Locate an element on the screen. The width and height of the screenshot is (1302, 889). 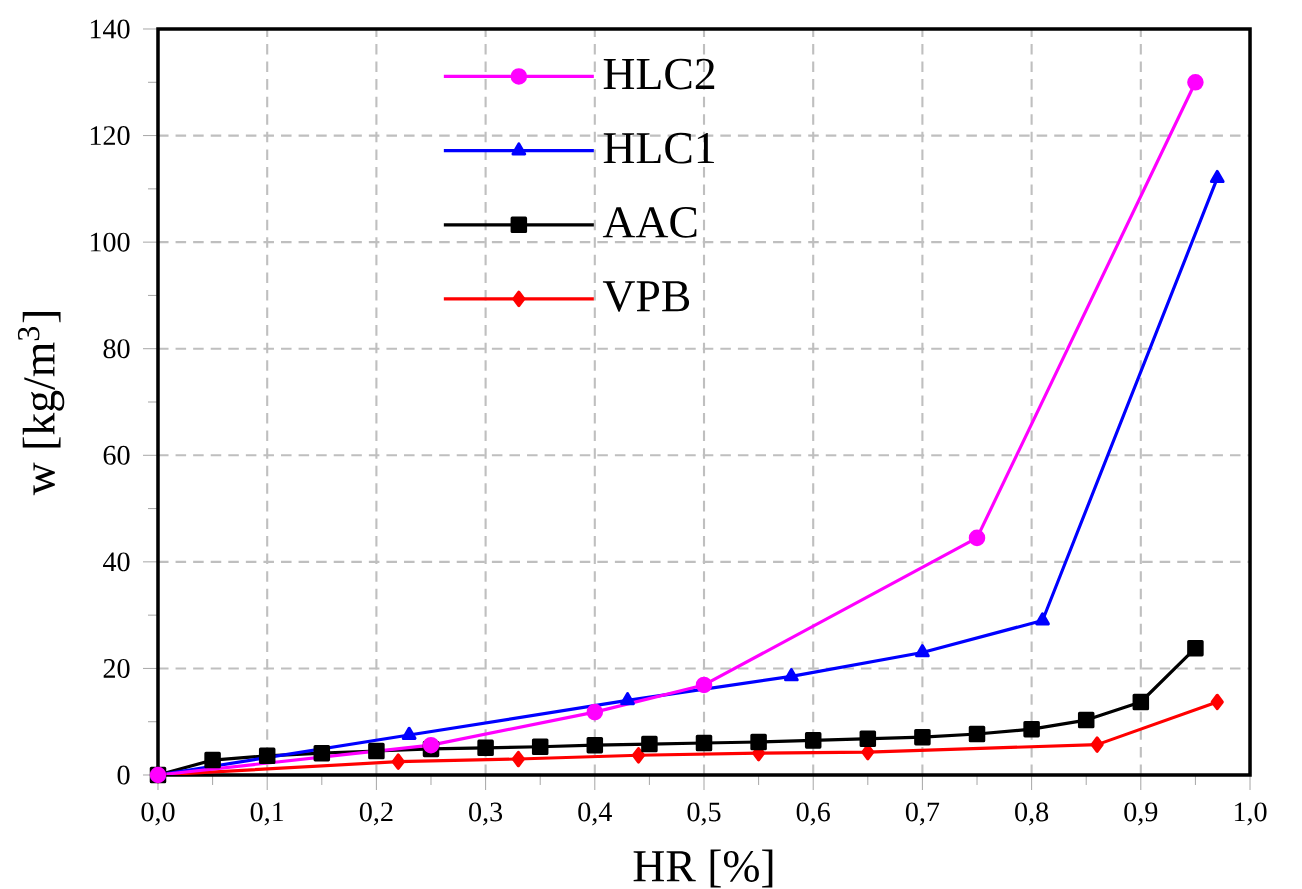
y-tick-label: 60 is located at coordinates (116, 455).